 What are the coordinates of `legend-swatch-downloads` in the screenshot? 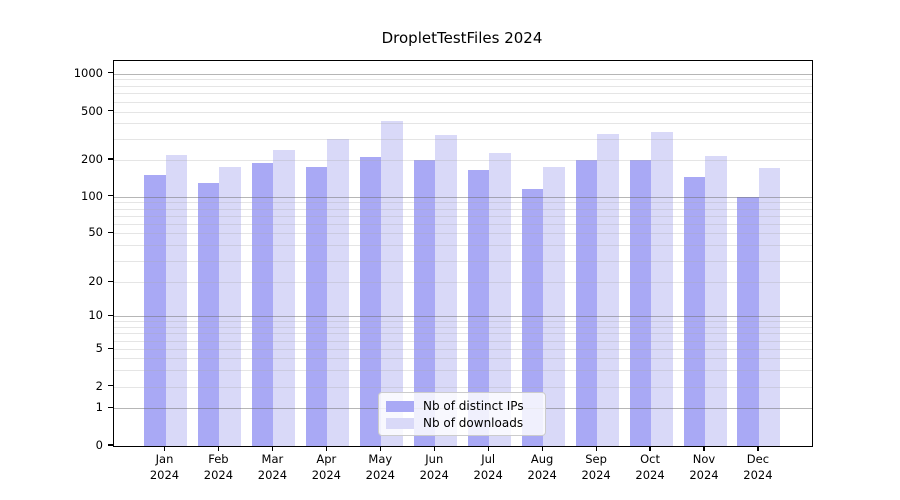 It's located at (400, 423).